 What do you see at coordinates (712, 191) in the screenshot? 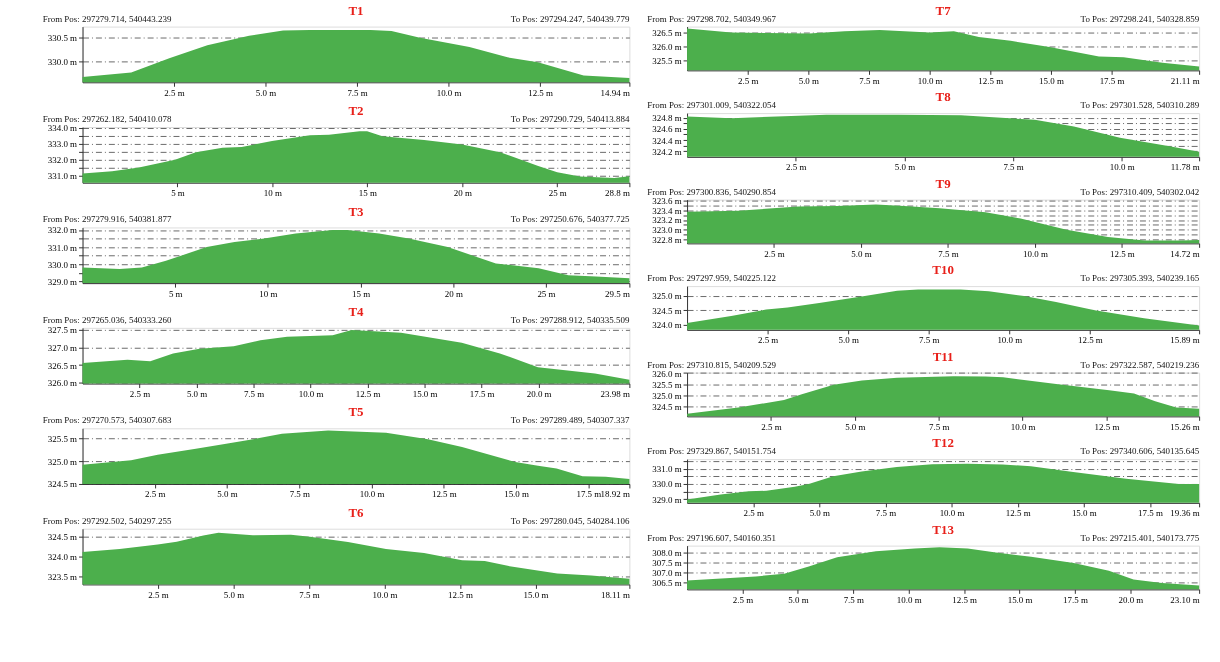
I see `text: From Pos: 297300.836, 540290.854` at bounding box center [712, 191].